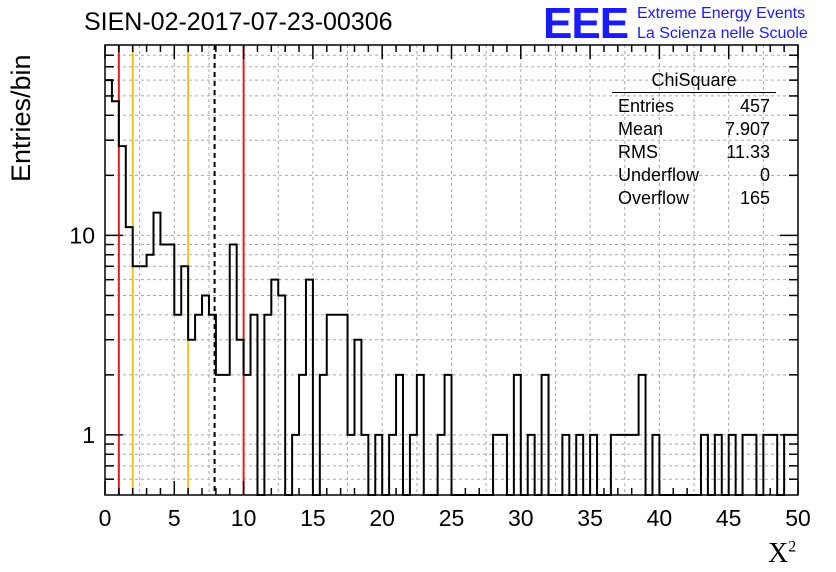  What do you see at coordinates (88, 435) in the screenshot?
I see `y-tick-label: 1` at bounding box center [88, 435].